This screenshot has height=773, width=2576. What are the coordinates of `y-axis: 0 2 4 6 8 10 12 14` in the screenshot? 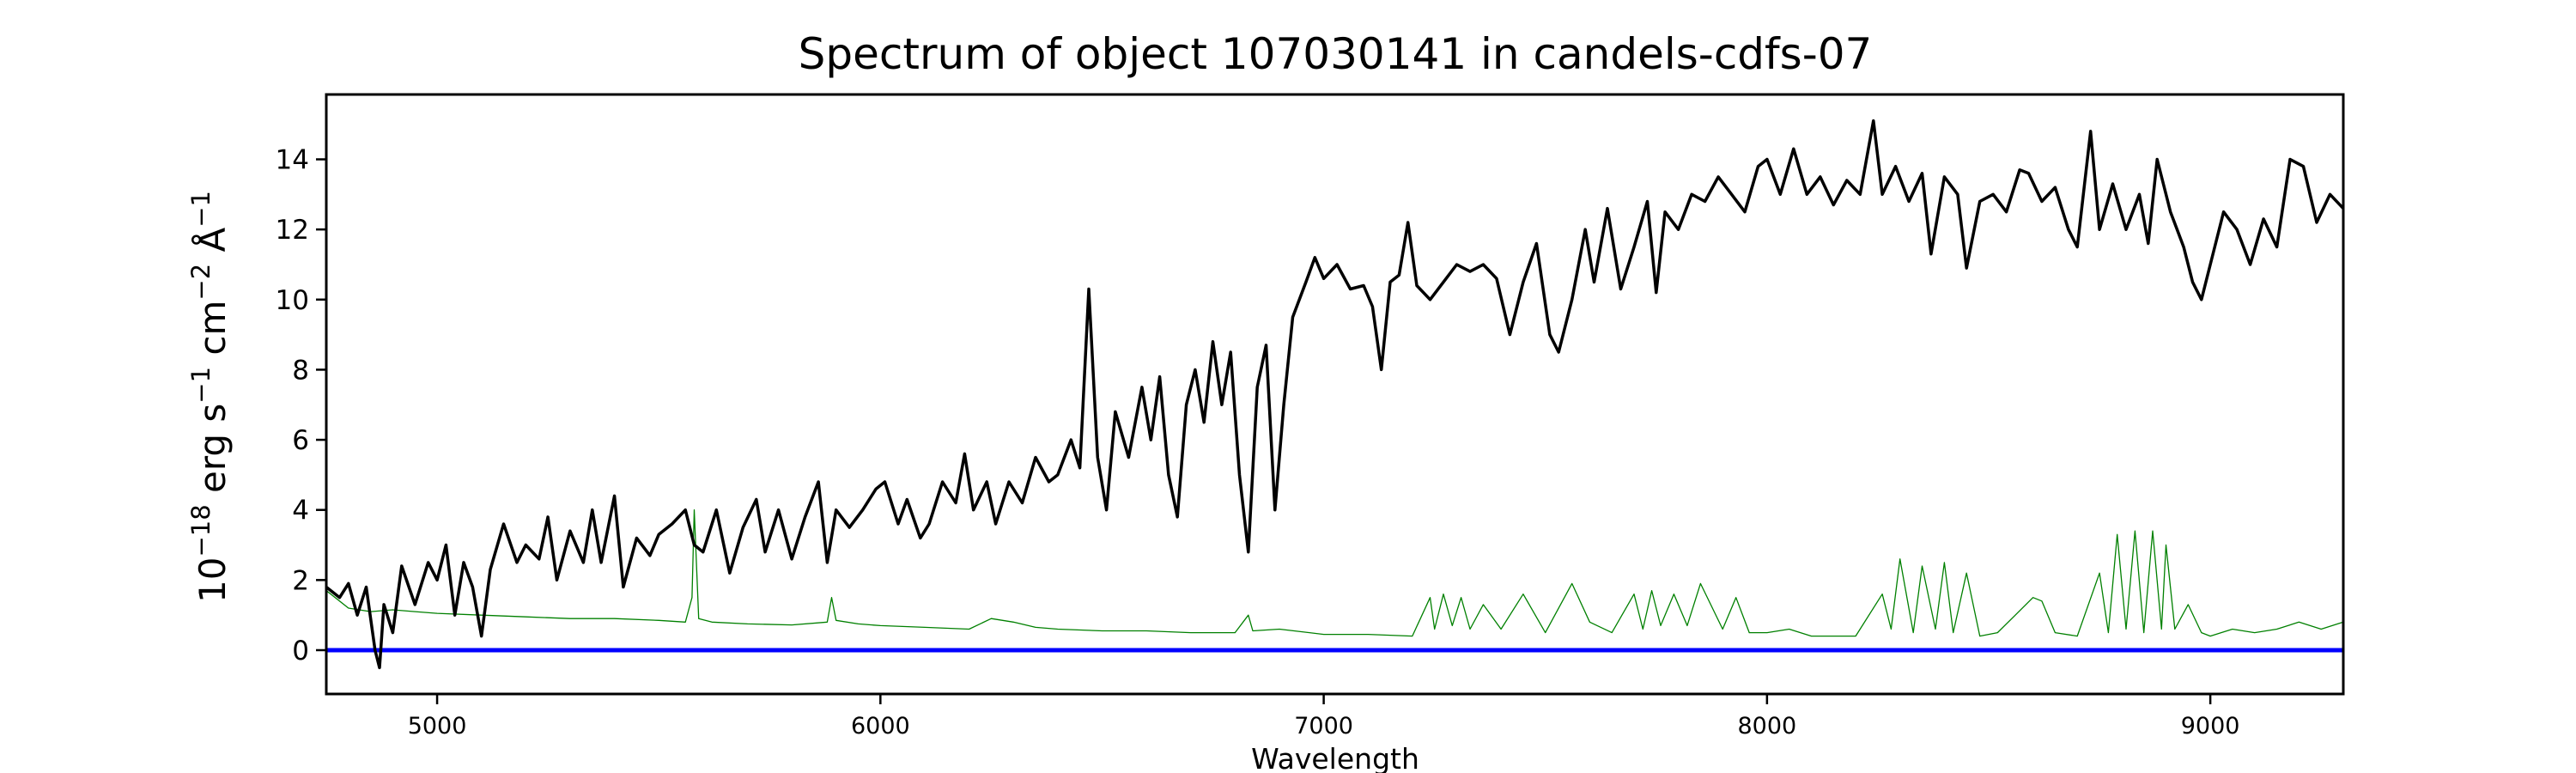 It's located at (301, 405).